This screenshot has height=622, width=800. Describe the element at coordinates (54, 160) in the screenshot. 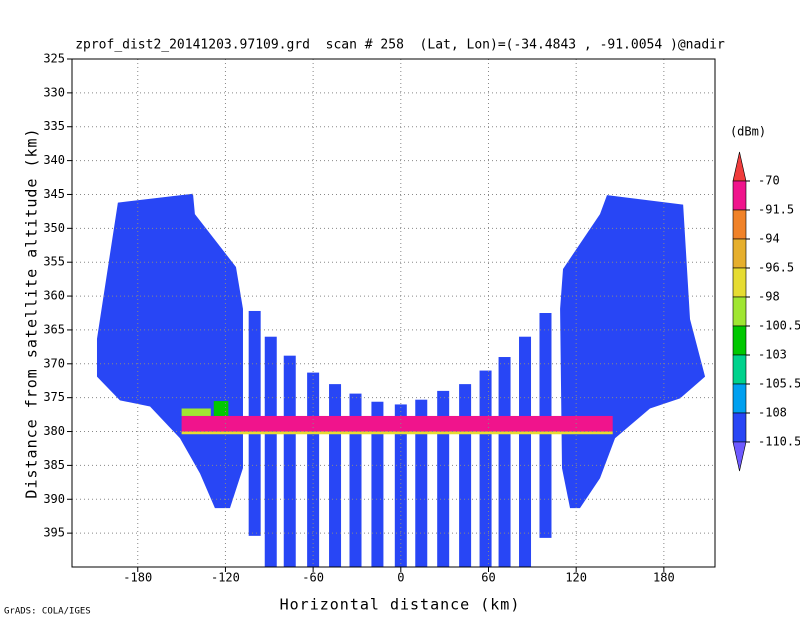

I see `y-tick-label: 340` at that location.